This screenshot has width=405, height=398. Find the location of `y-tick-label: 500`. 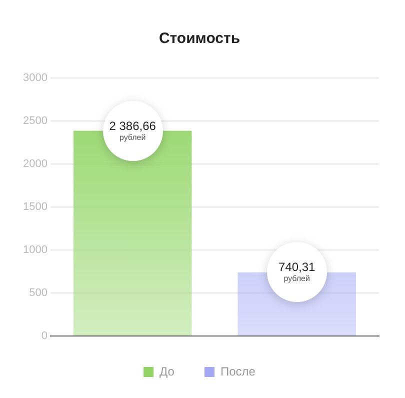

y-tick-label: 500 is located at coordinates (38, 293).